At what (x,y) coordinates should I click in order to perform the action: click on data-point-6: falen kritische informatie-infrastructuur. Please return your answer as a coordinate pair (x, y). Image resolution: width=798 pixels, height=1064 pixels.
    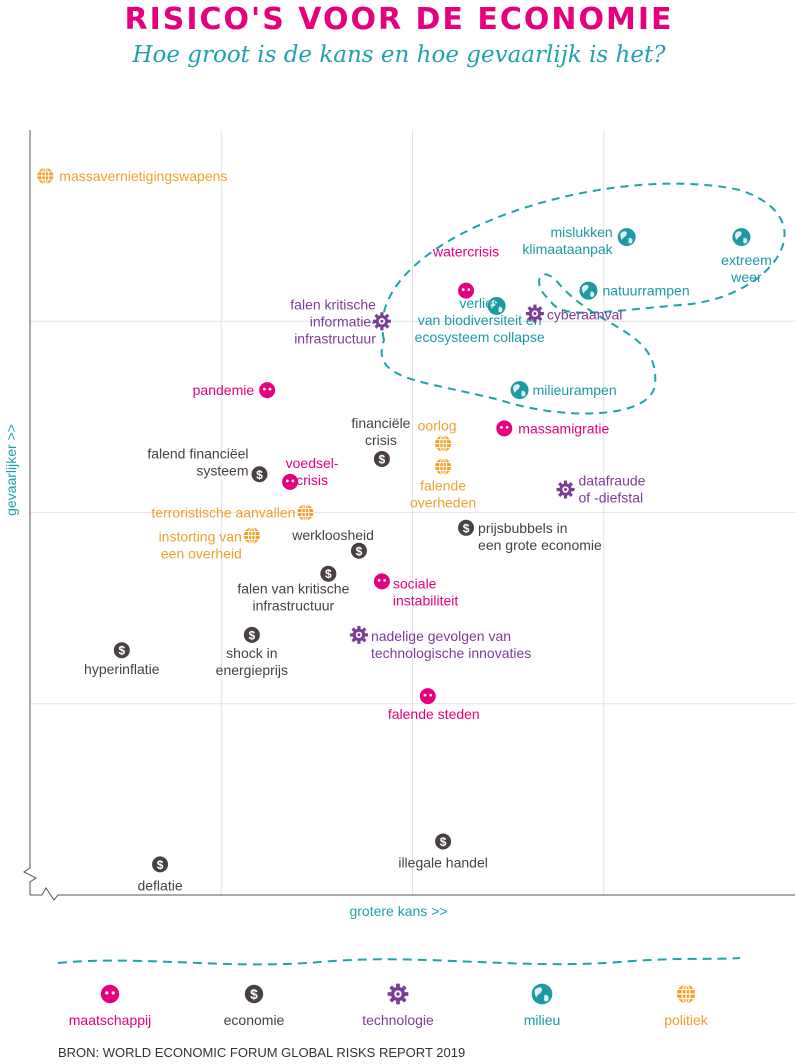
    Looking at the image, I should click on (340, 321).